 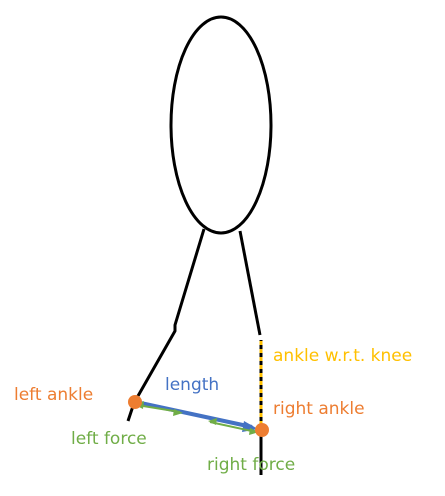 What do you see at coordinates (178, 412) in the screenshot?
I see `left-force-arrowhead-end` at bounding box center [178, 412].